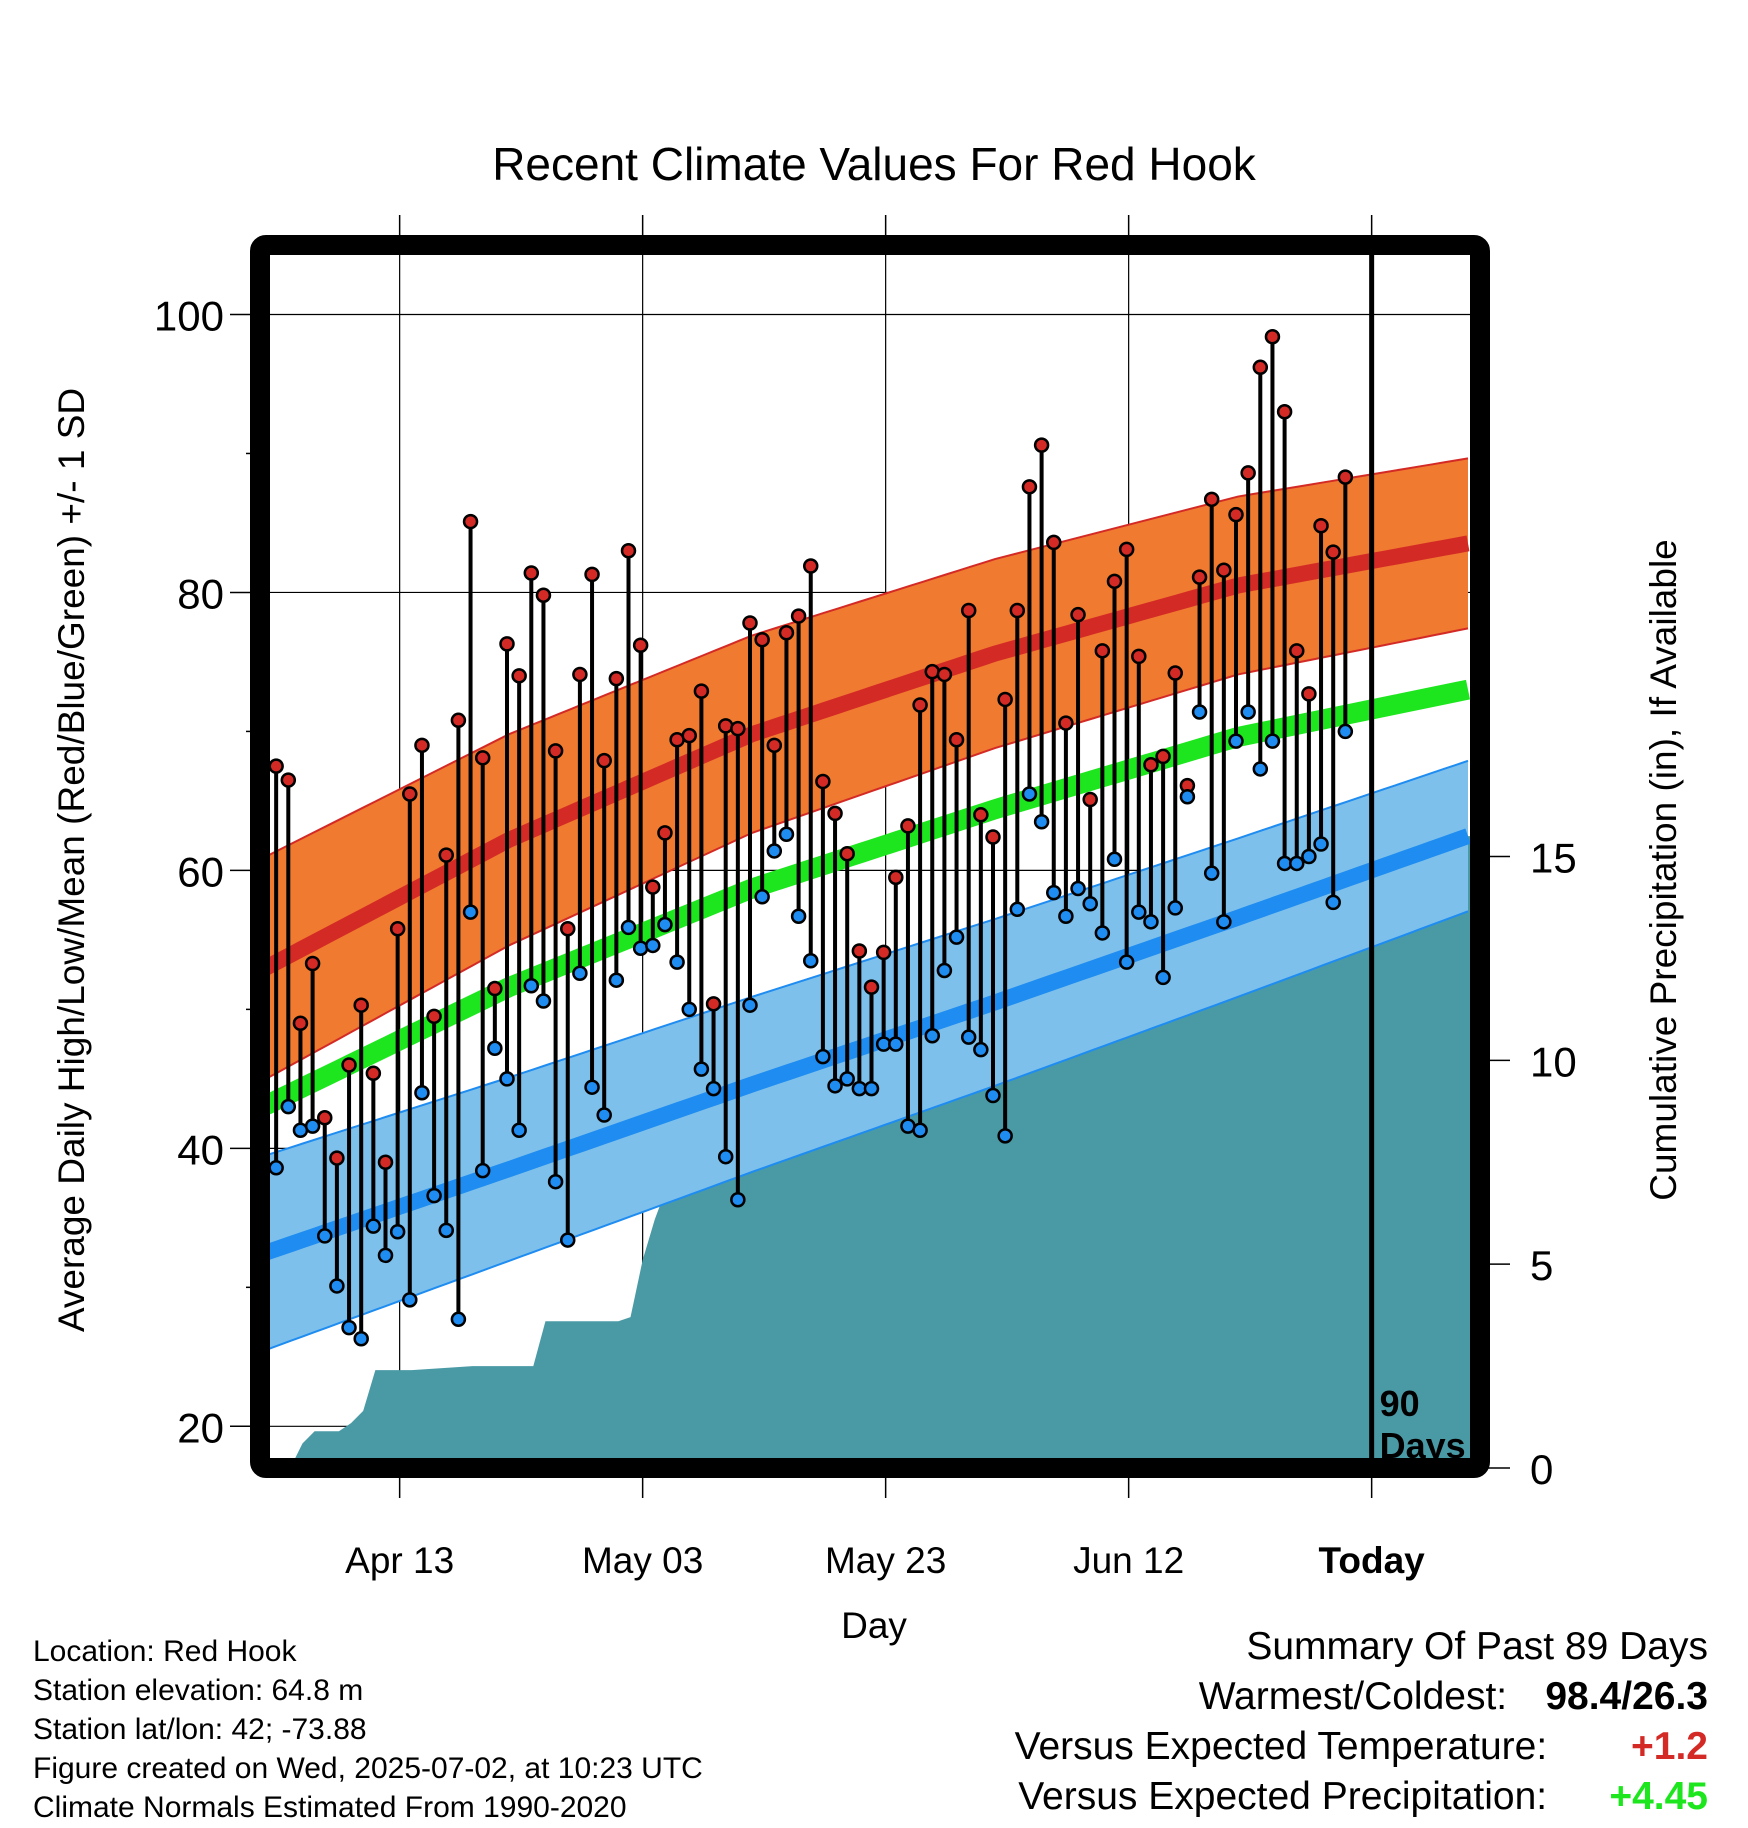  What do you see at coordinates (1353, 1696) in the screenshot?
I see `warm-cold-label: Warmest/Coldest:` at bounding box center [1353, 1696].